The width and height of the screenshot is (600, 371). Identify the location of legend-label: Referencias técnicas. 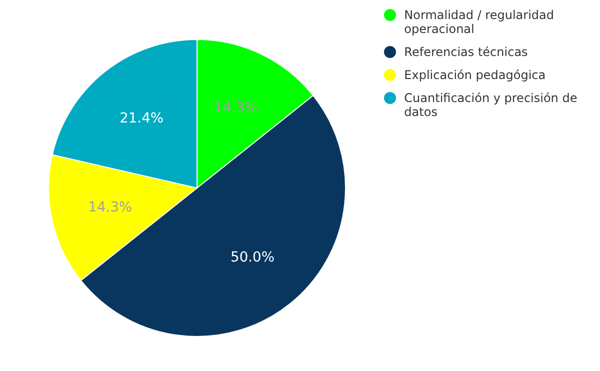
(466, 52).